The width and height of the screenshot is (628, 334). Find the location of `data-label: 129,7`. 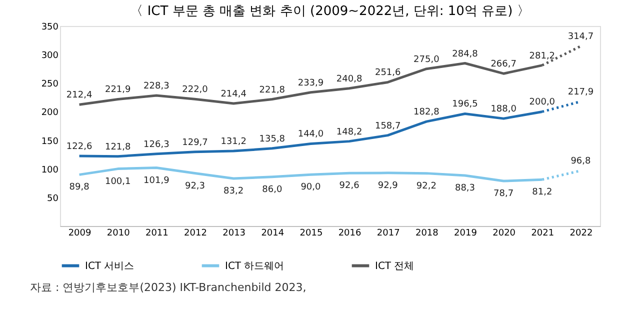

data-label: 129,7 is located at coordinates (195, 143).